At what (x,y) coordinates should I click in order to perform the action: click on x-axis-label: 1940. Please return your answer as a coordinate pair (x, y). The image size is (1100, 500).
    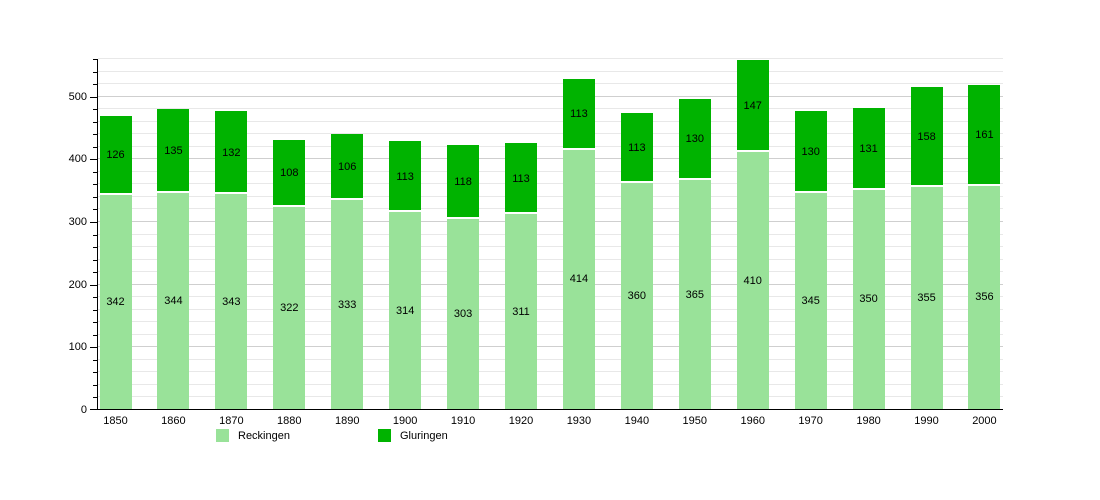
    Looking at the image, I should click on (637, 421).